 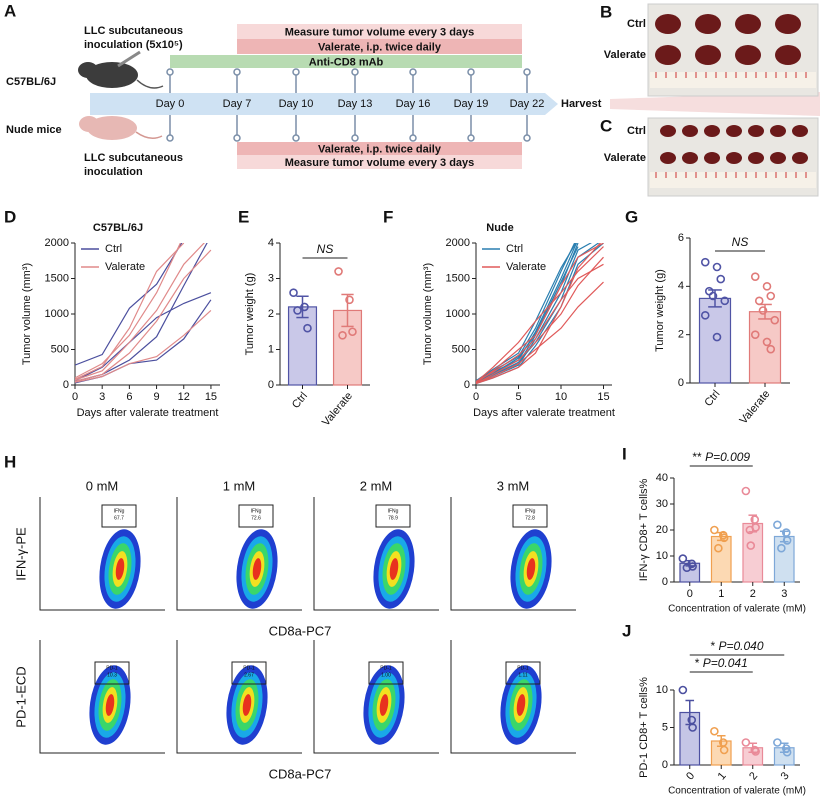 I want to click on y-tick-label: 4, so click(x=271, y=243).